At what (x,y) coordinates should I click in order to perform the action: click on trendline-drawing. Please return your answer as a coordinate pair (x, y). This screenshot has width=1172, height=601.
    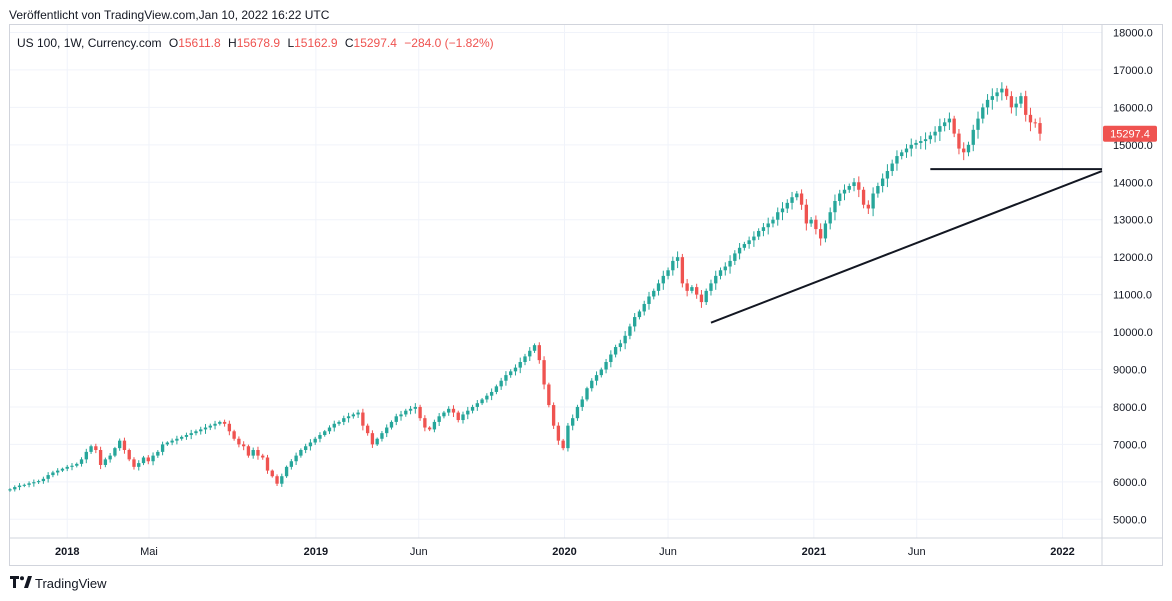
    Looking at the image, I should click on (906, 247).